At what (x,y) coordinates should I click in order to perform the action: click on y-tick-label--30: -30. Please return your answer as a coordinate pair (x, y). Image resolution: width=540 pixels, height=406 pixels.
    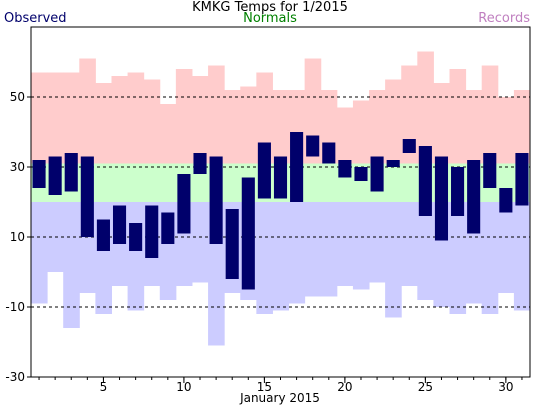
    Looking at the image, I should click on (15, 377).